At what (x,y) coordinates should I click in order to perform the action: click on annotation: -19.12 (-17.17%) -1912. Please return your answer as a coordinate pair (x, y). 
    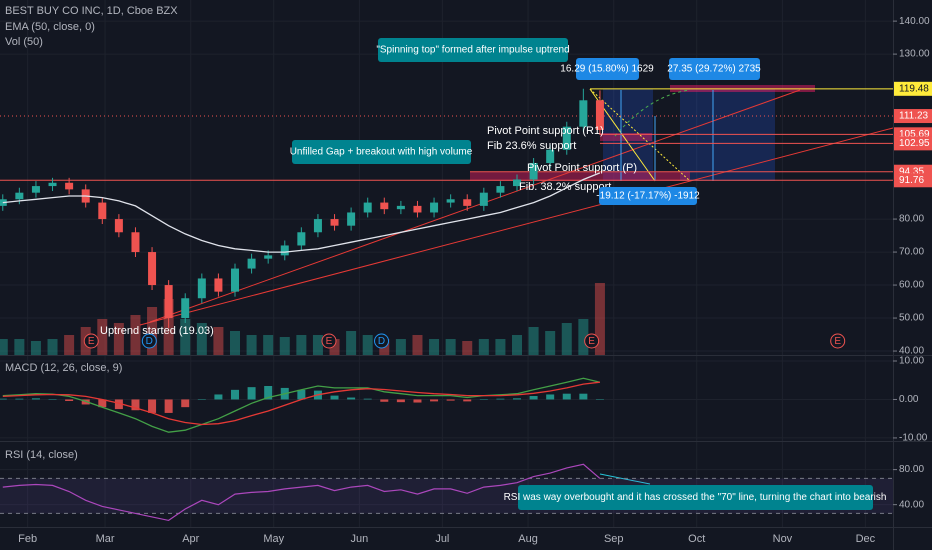
    Looking at the image, I should click on (648, 196).